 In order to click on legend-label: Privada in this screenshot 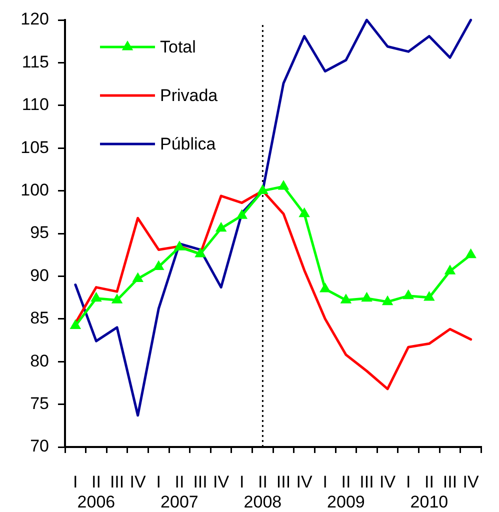, I will do `click(189, 96)`.